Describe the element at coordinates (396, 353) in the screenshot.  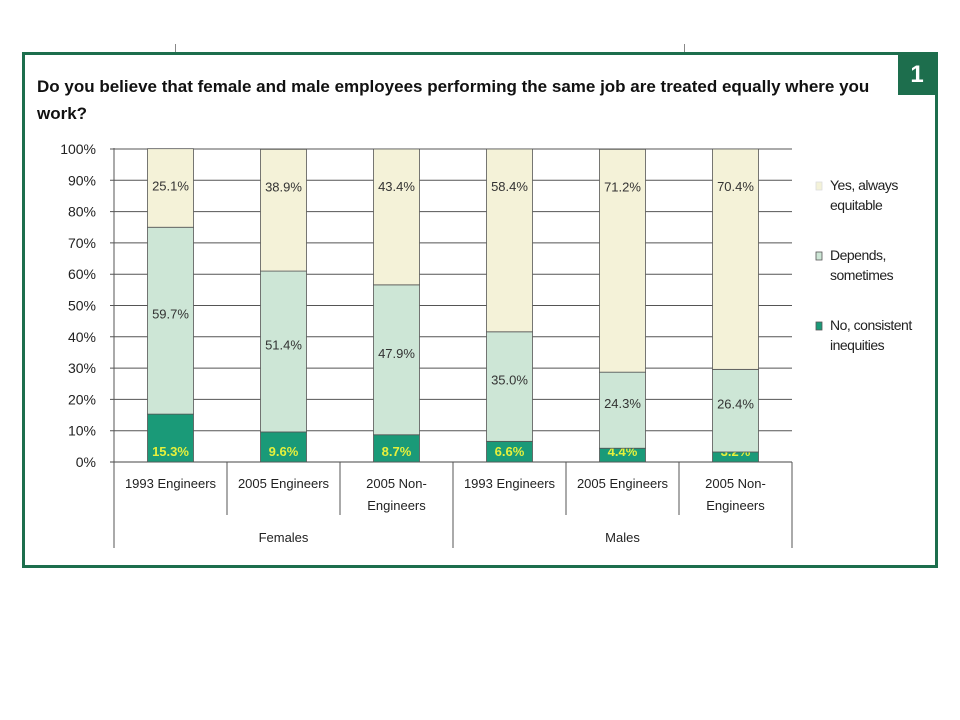
I see `data-label: 47.9%` at that location.